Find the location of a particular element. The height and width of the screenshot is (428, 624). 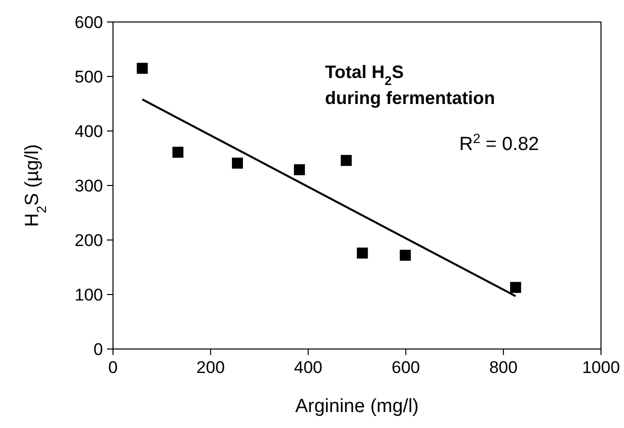

y-tick-label: 400 is located at coordinates (88, 131).